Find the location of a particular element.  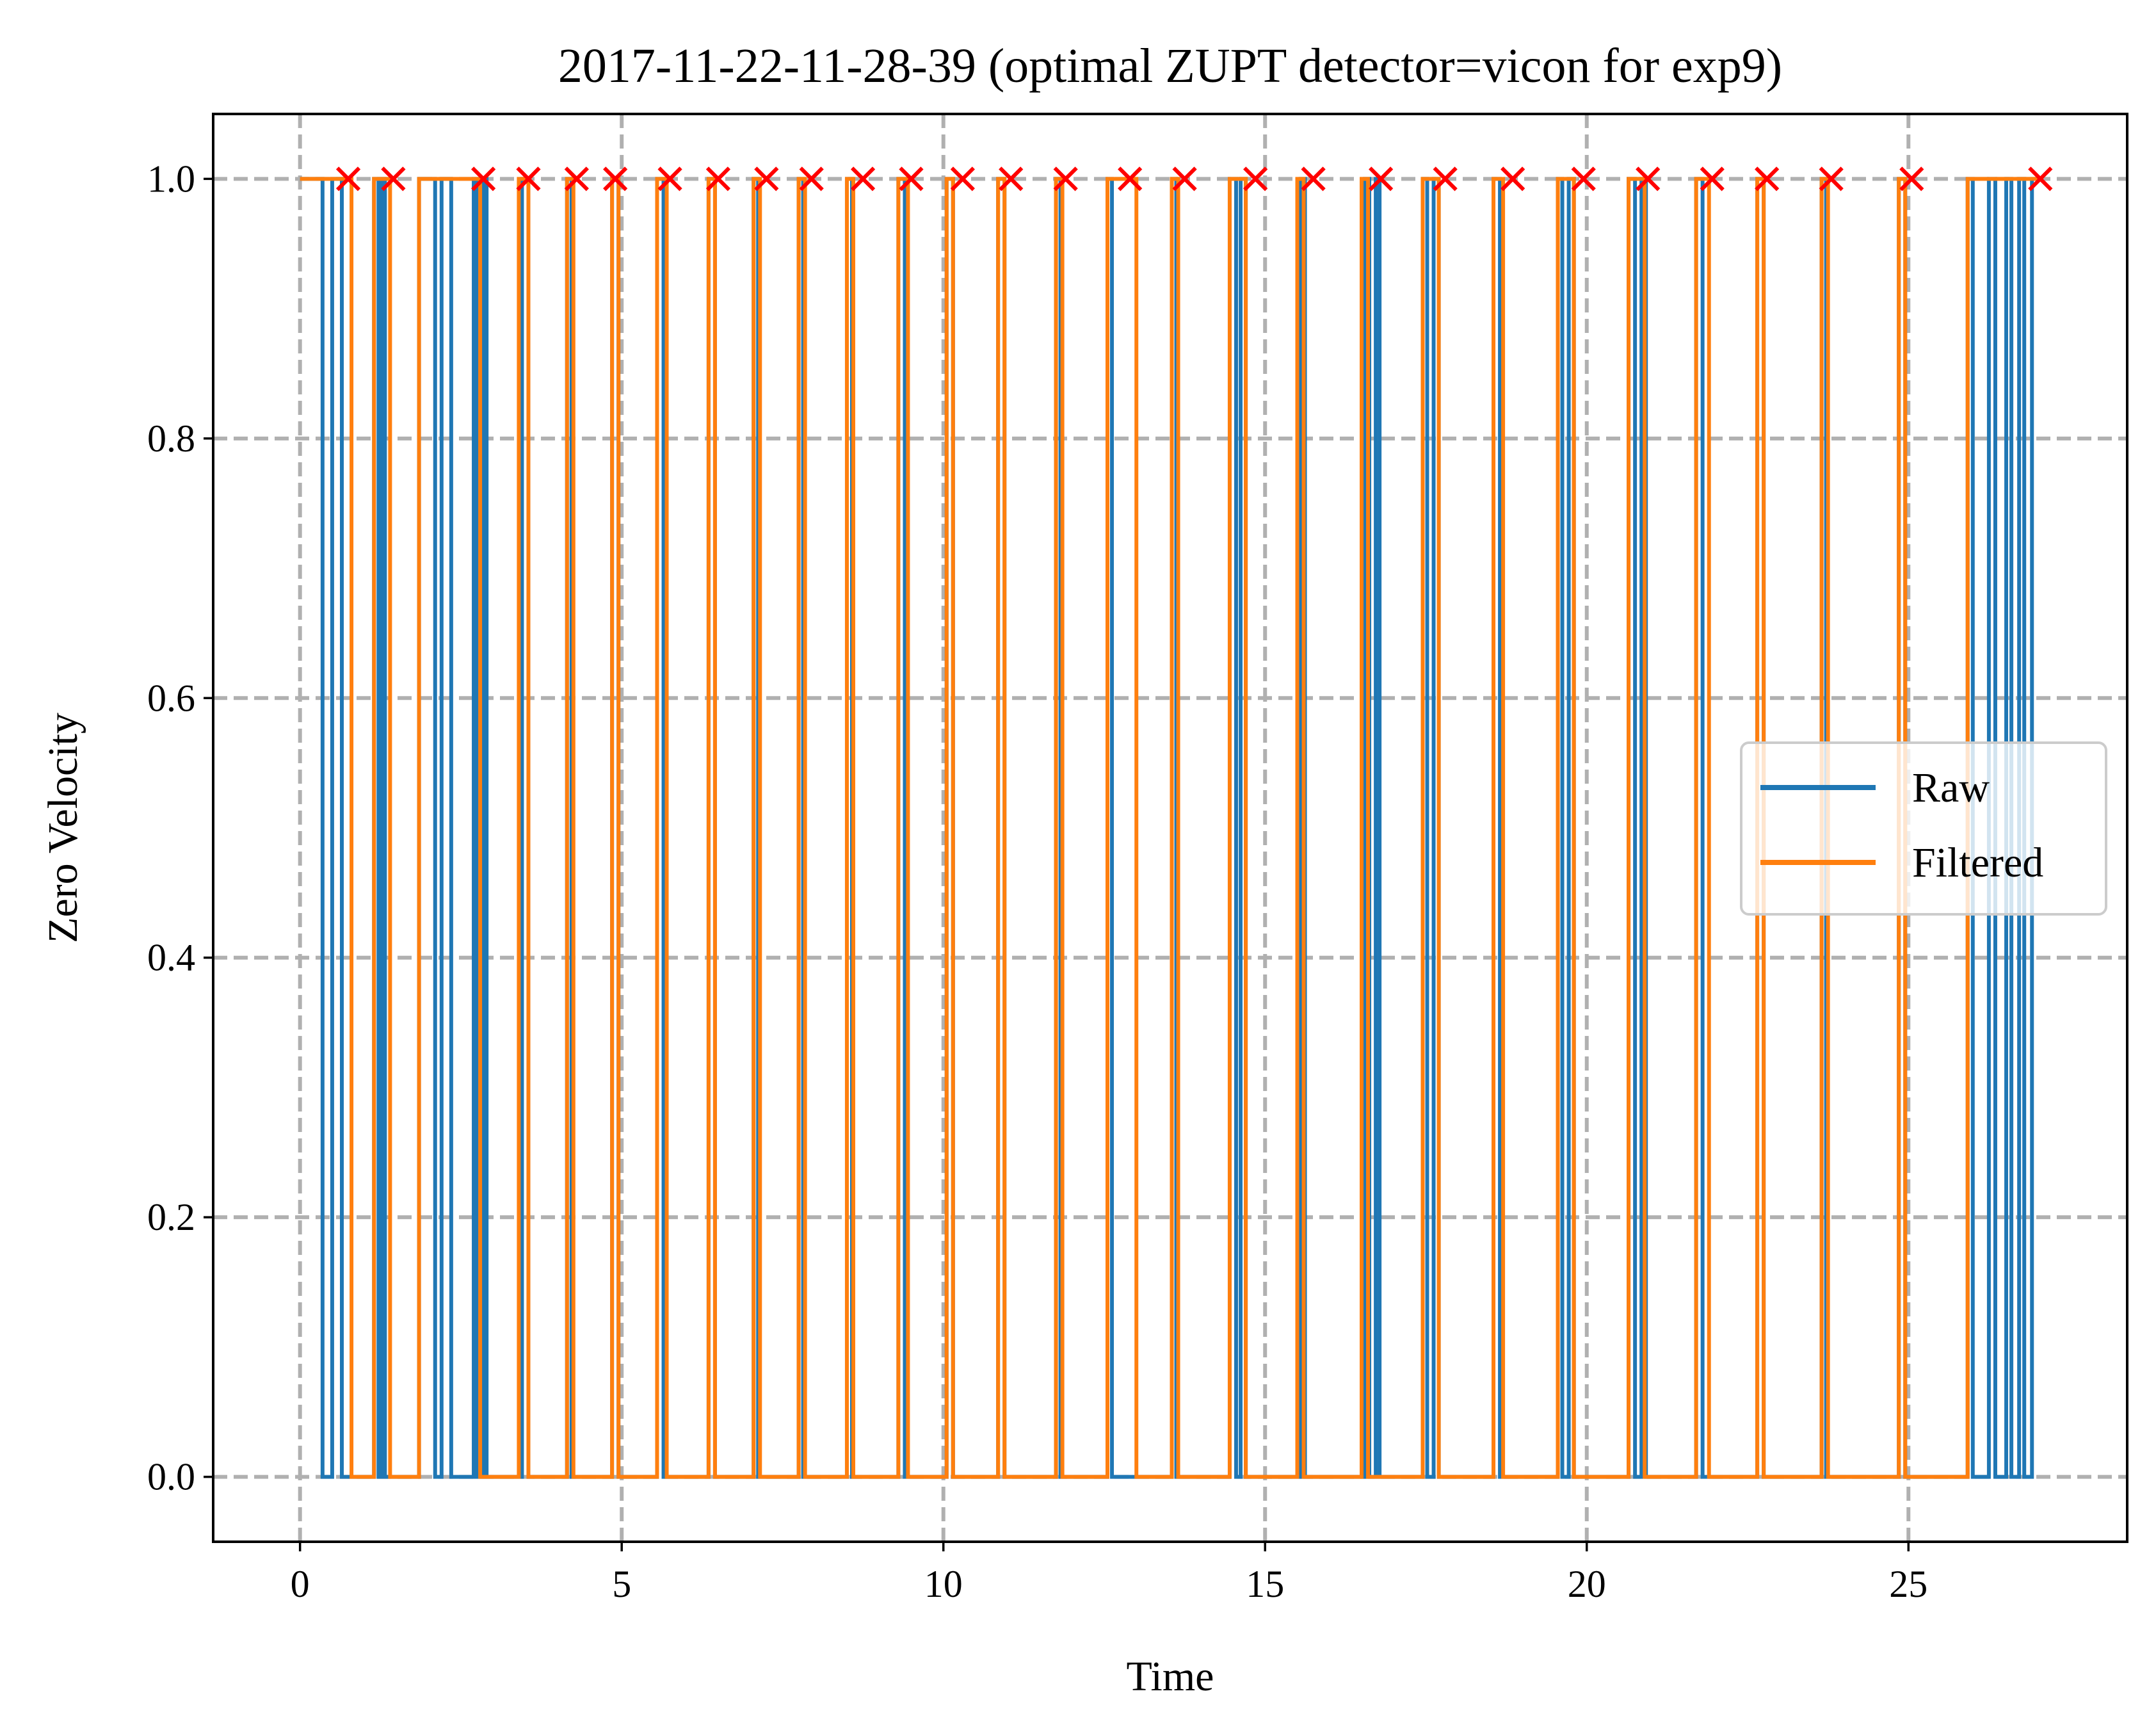

y-tick-label: 0.4 is located at coordinates (171, 958).